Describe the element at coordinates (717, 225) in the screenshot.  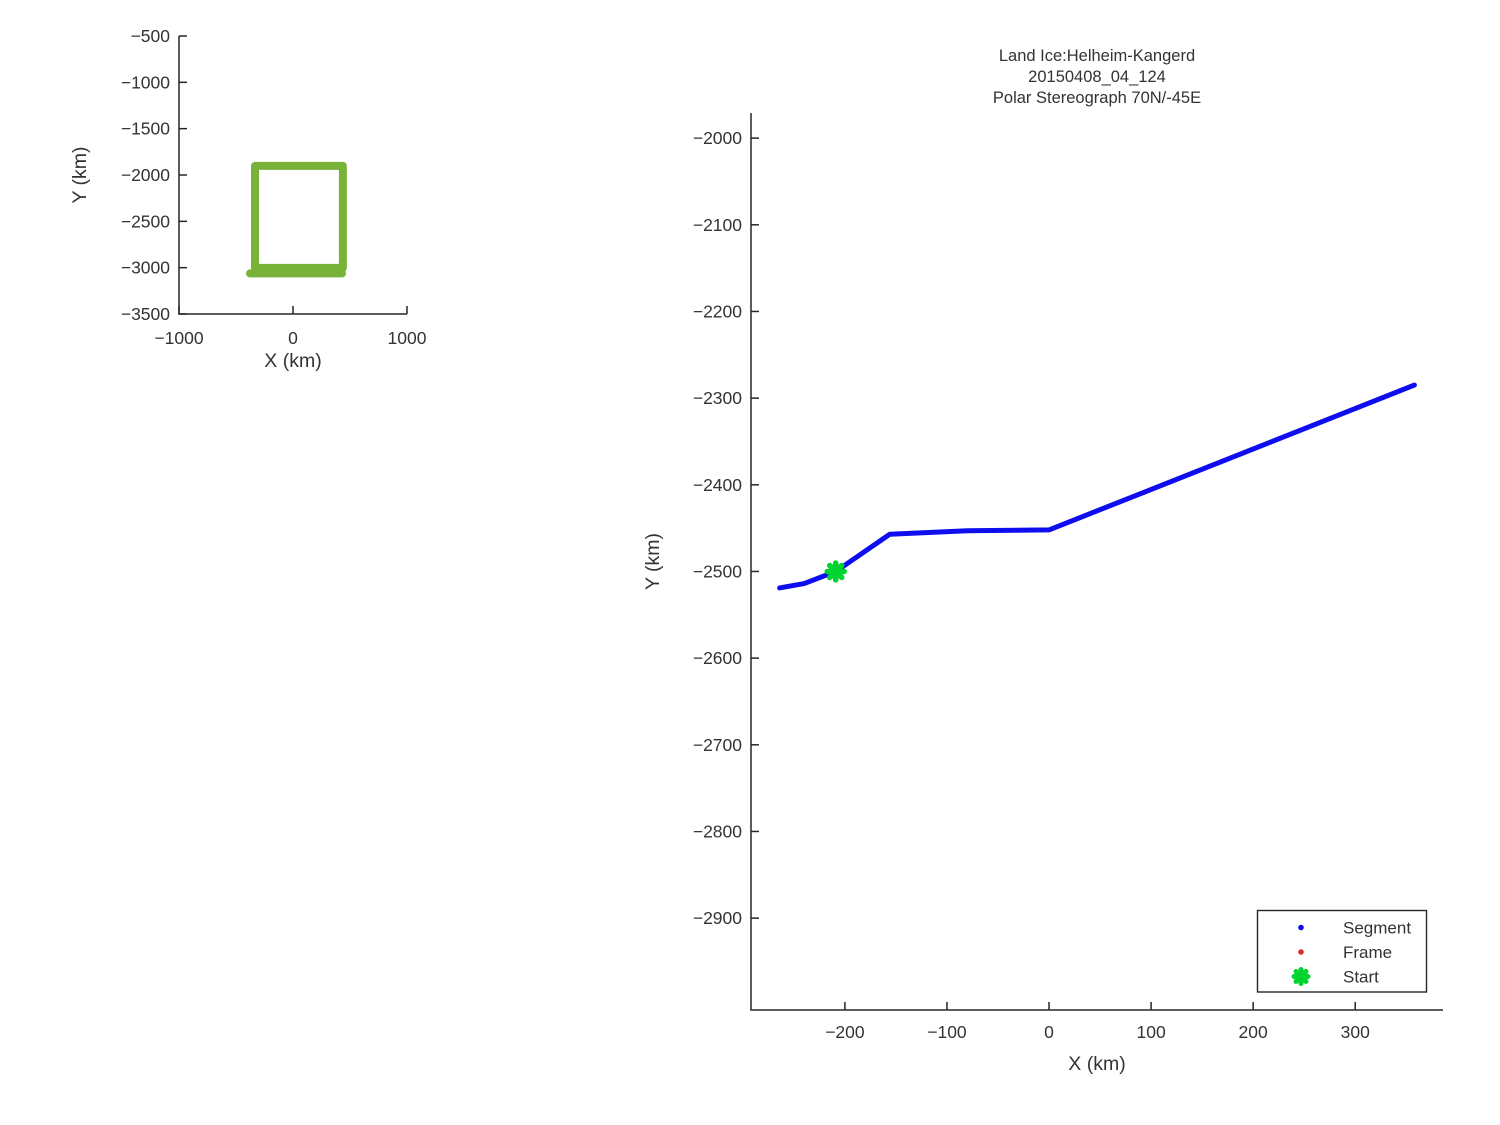
I see `y-tick-label: −2100` at that location.